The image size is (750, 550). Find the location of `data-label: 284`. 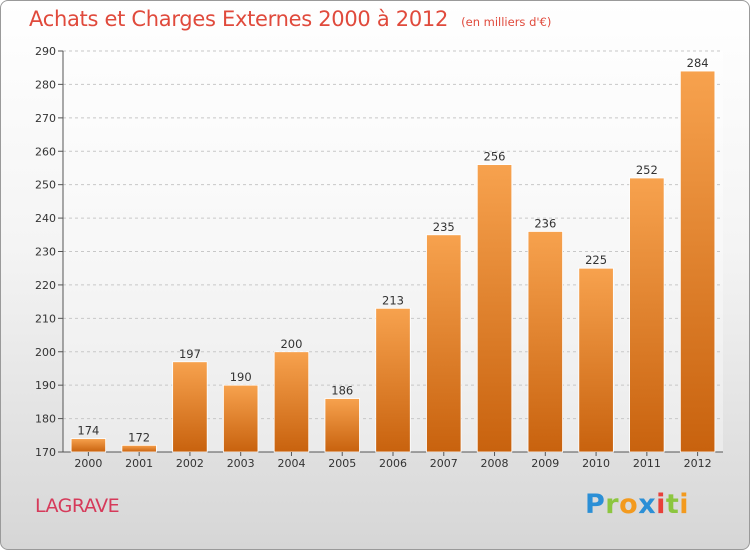

data-label: 284 is located at coordinates (698, 63).